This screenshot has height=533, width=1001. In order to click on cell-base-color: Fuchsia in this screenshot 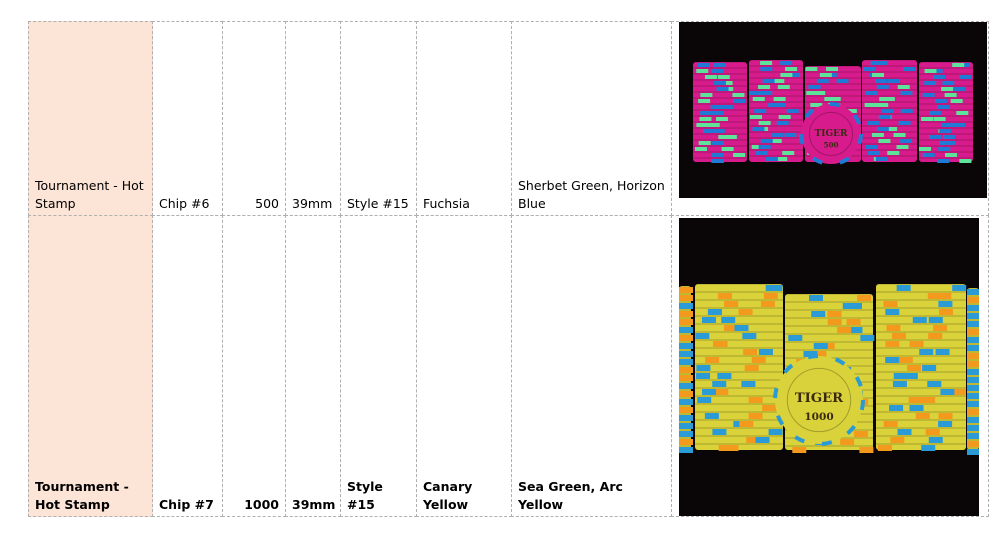, I will do `click(464, 118)`.